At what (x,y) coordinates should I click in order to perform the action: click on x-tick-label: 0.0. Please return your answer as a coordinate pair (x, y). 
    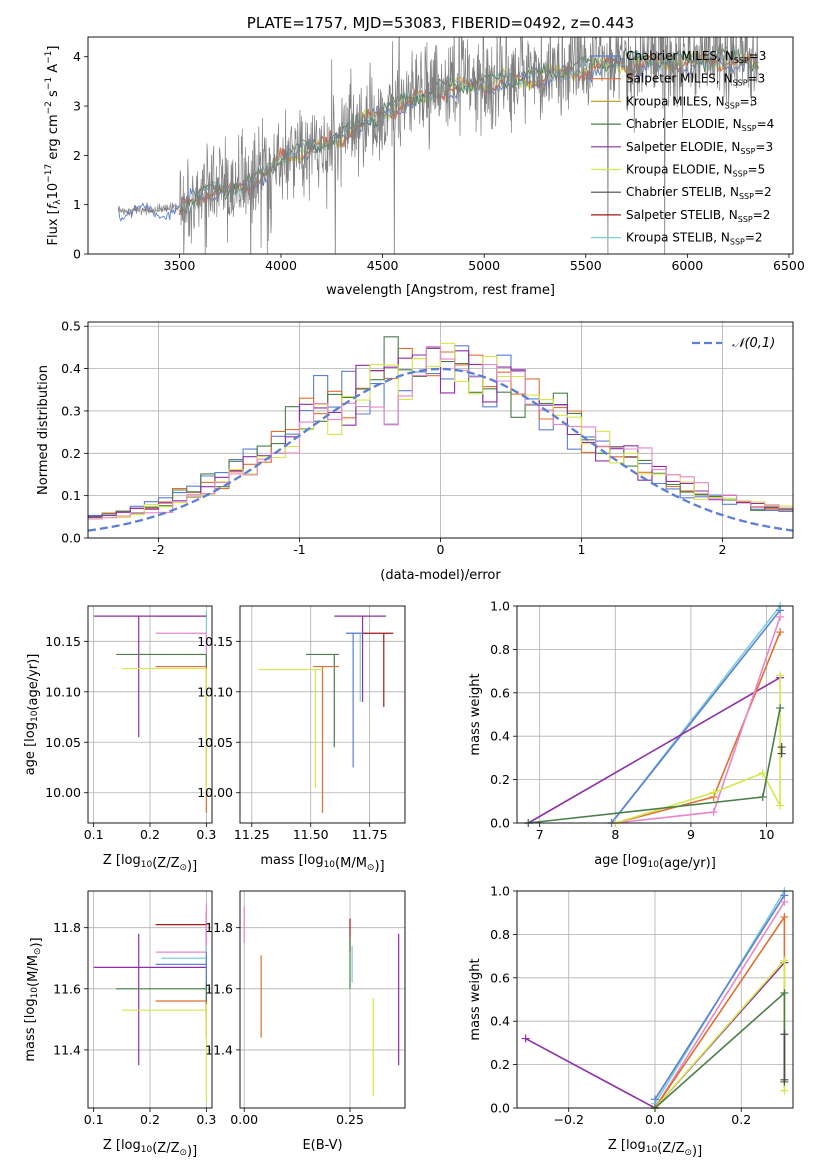
    Looking at the image, I should click on (655, 1119).